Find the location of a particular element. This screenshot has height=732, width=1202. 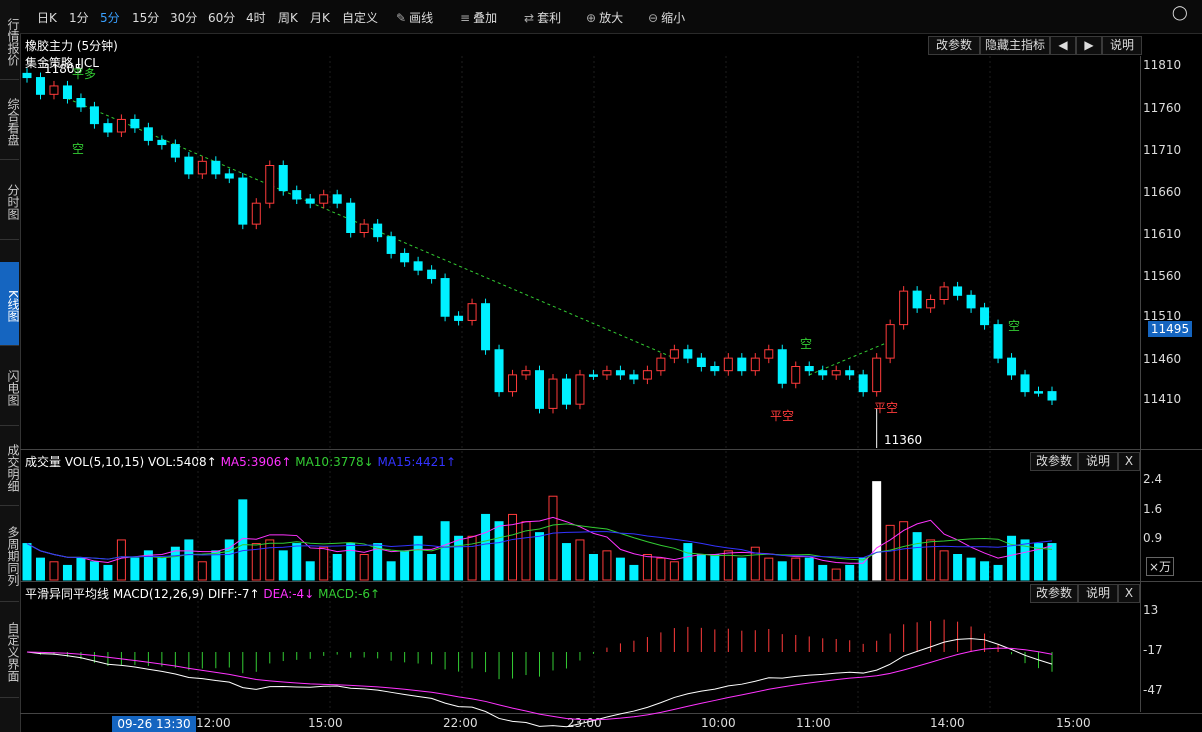

price-tick: 11510 is located at coordinates (1162, 316).